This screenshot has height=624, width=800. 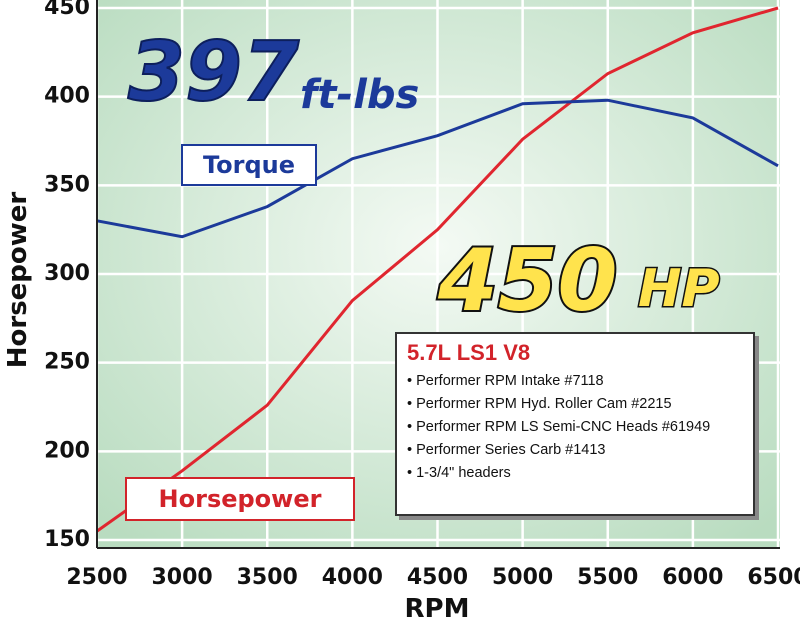 I want to click on x-tick-label: 5000, so click(x=522, y=577).